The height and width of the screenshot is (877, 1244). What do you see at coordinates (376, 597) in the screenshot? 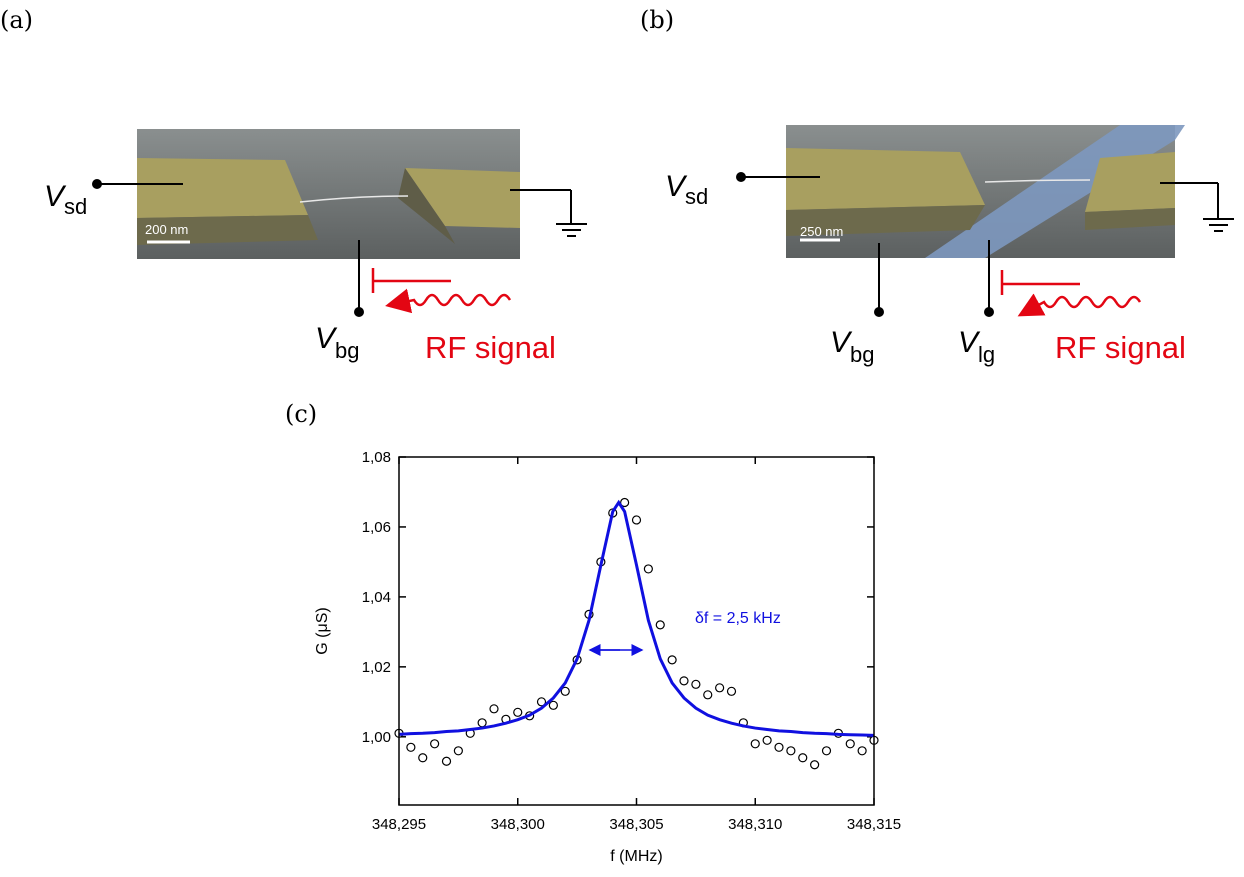
I see `y-tick-label: 1,04` at bounding box center [376, 597].